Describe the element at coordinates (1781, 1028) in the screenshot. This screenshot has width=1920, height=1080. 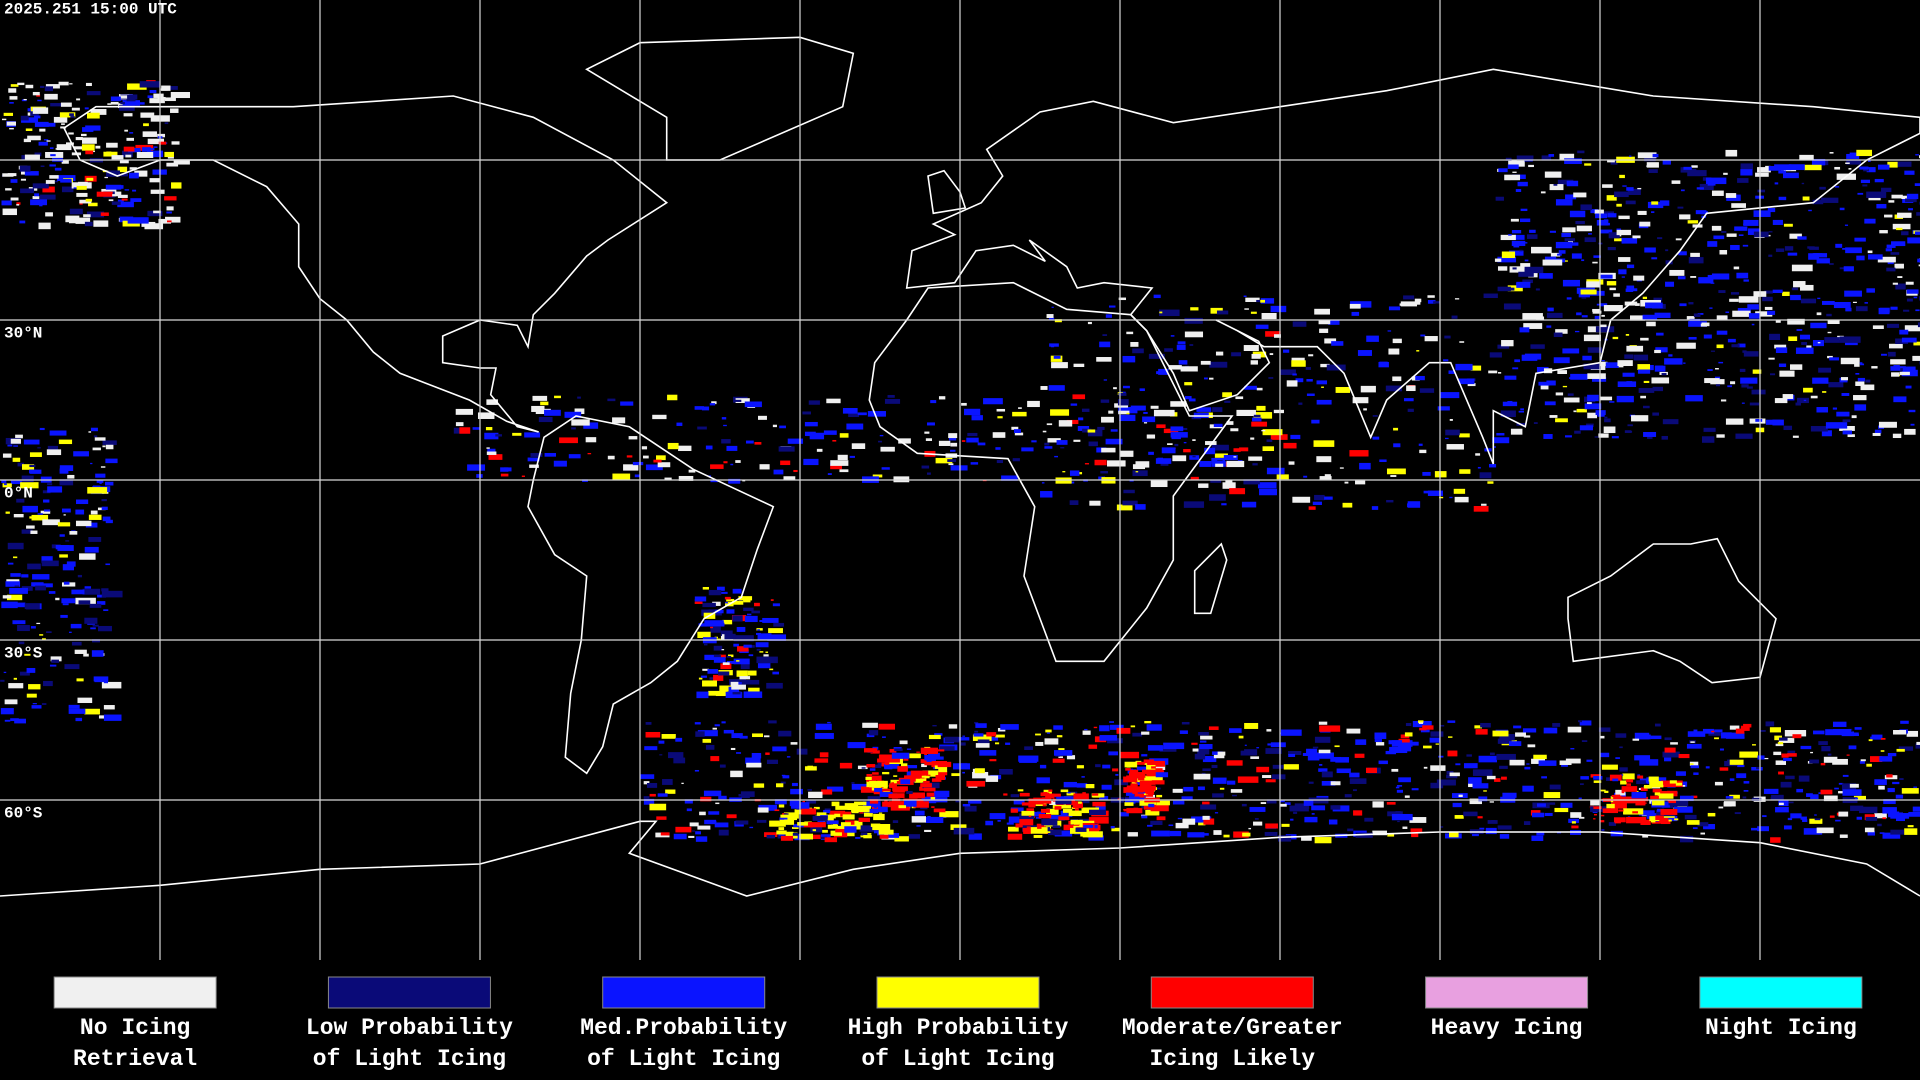
I see `legend-label: Night Icing` at that location.